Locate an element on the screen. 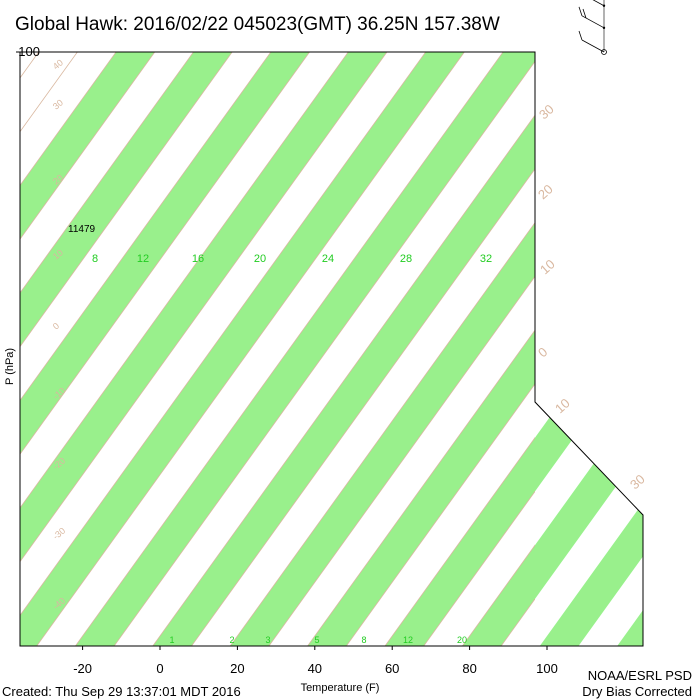  wind-barbs-column is located at coordinates (592, 27).